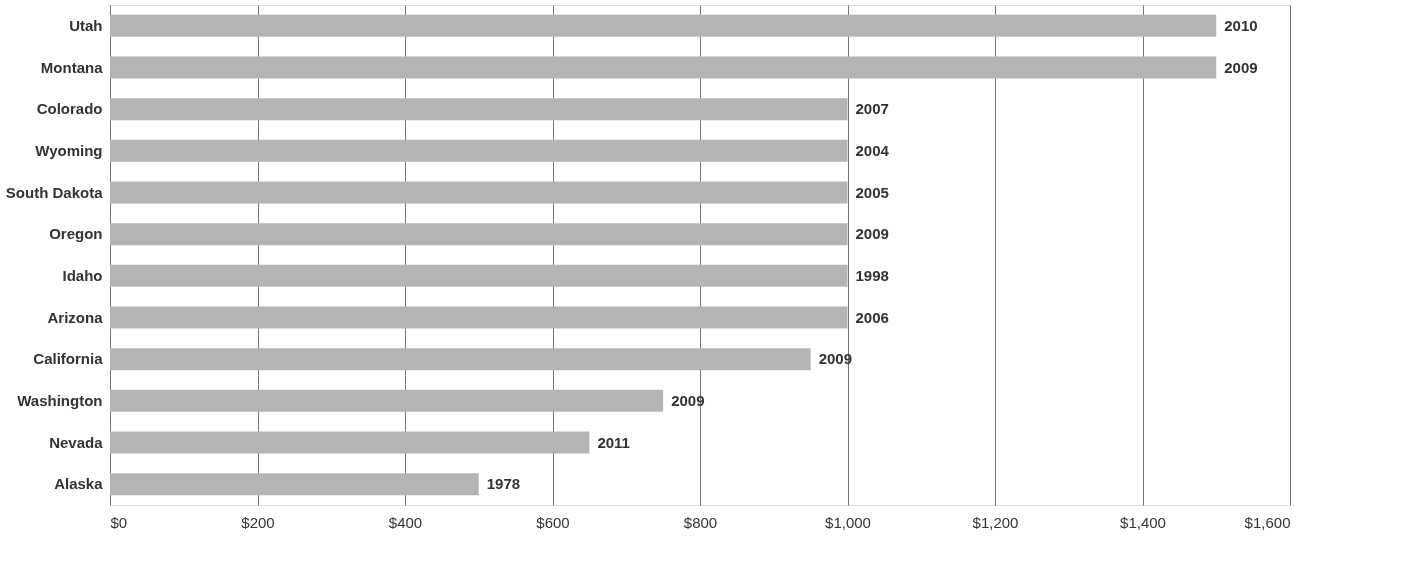  I want to click on y-tick-label: Arizona, so click(75, 317).